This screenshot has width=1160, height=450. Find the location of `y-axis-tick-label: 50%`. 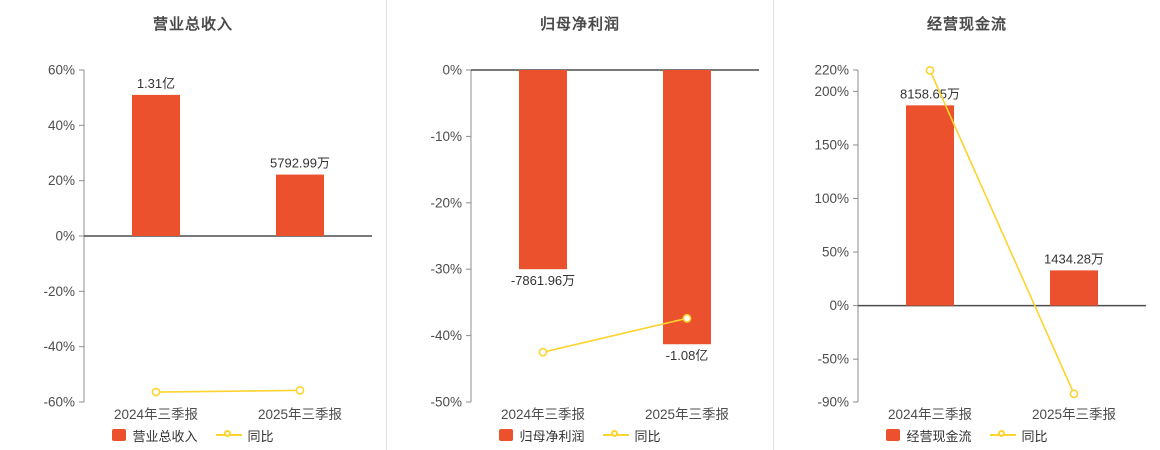

y-axis-tick-label: 50% is located at coordinates (835, 252).